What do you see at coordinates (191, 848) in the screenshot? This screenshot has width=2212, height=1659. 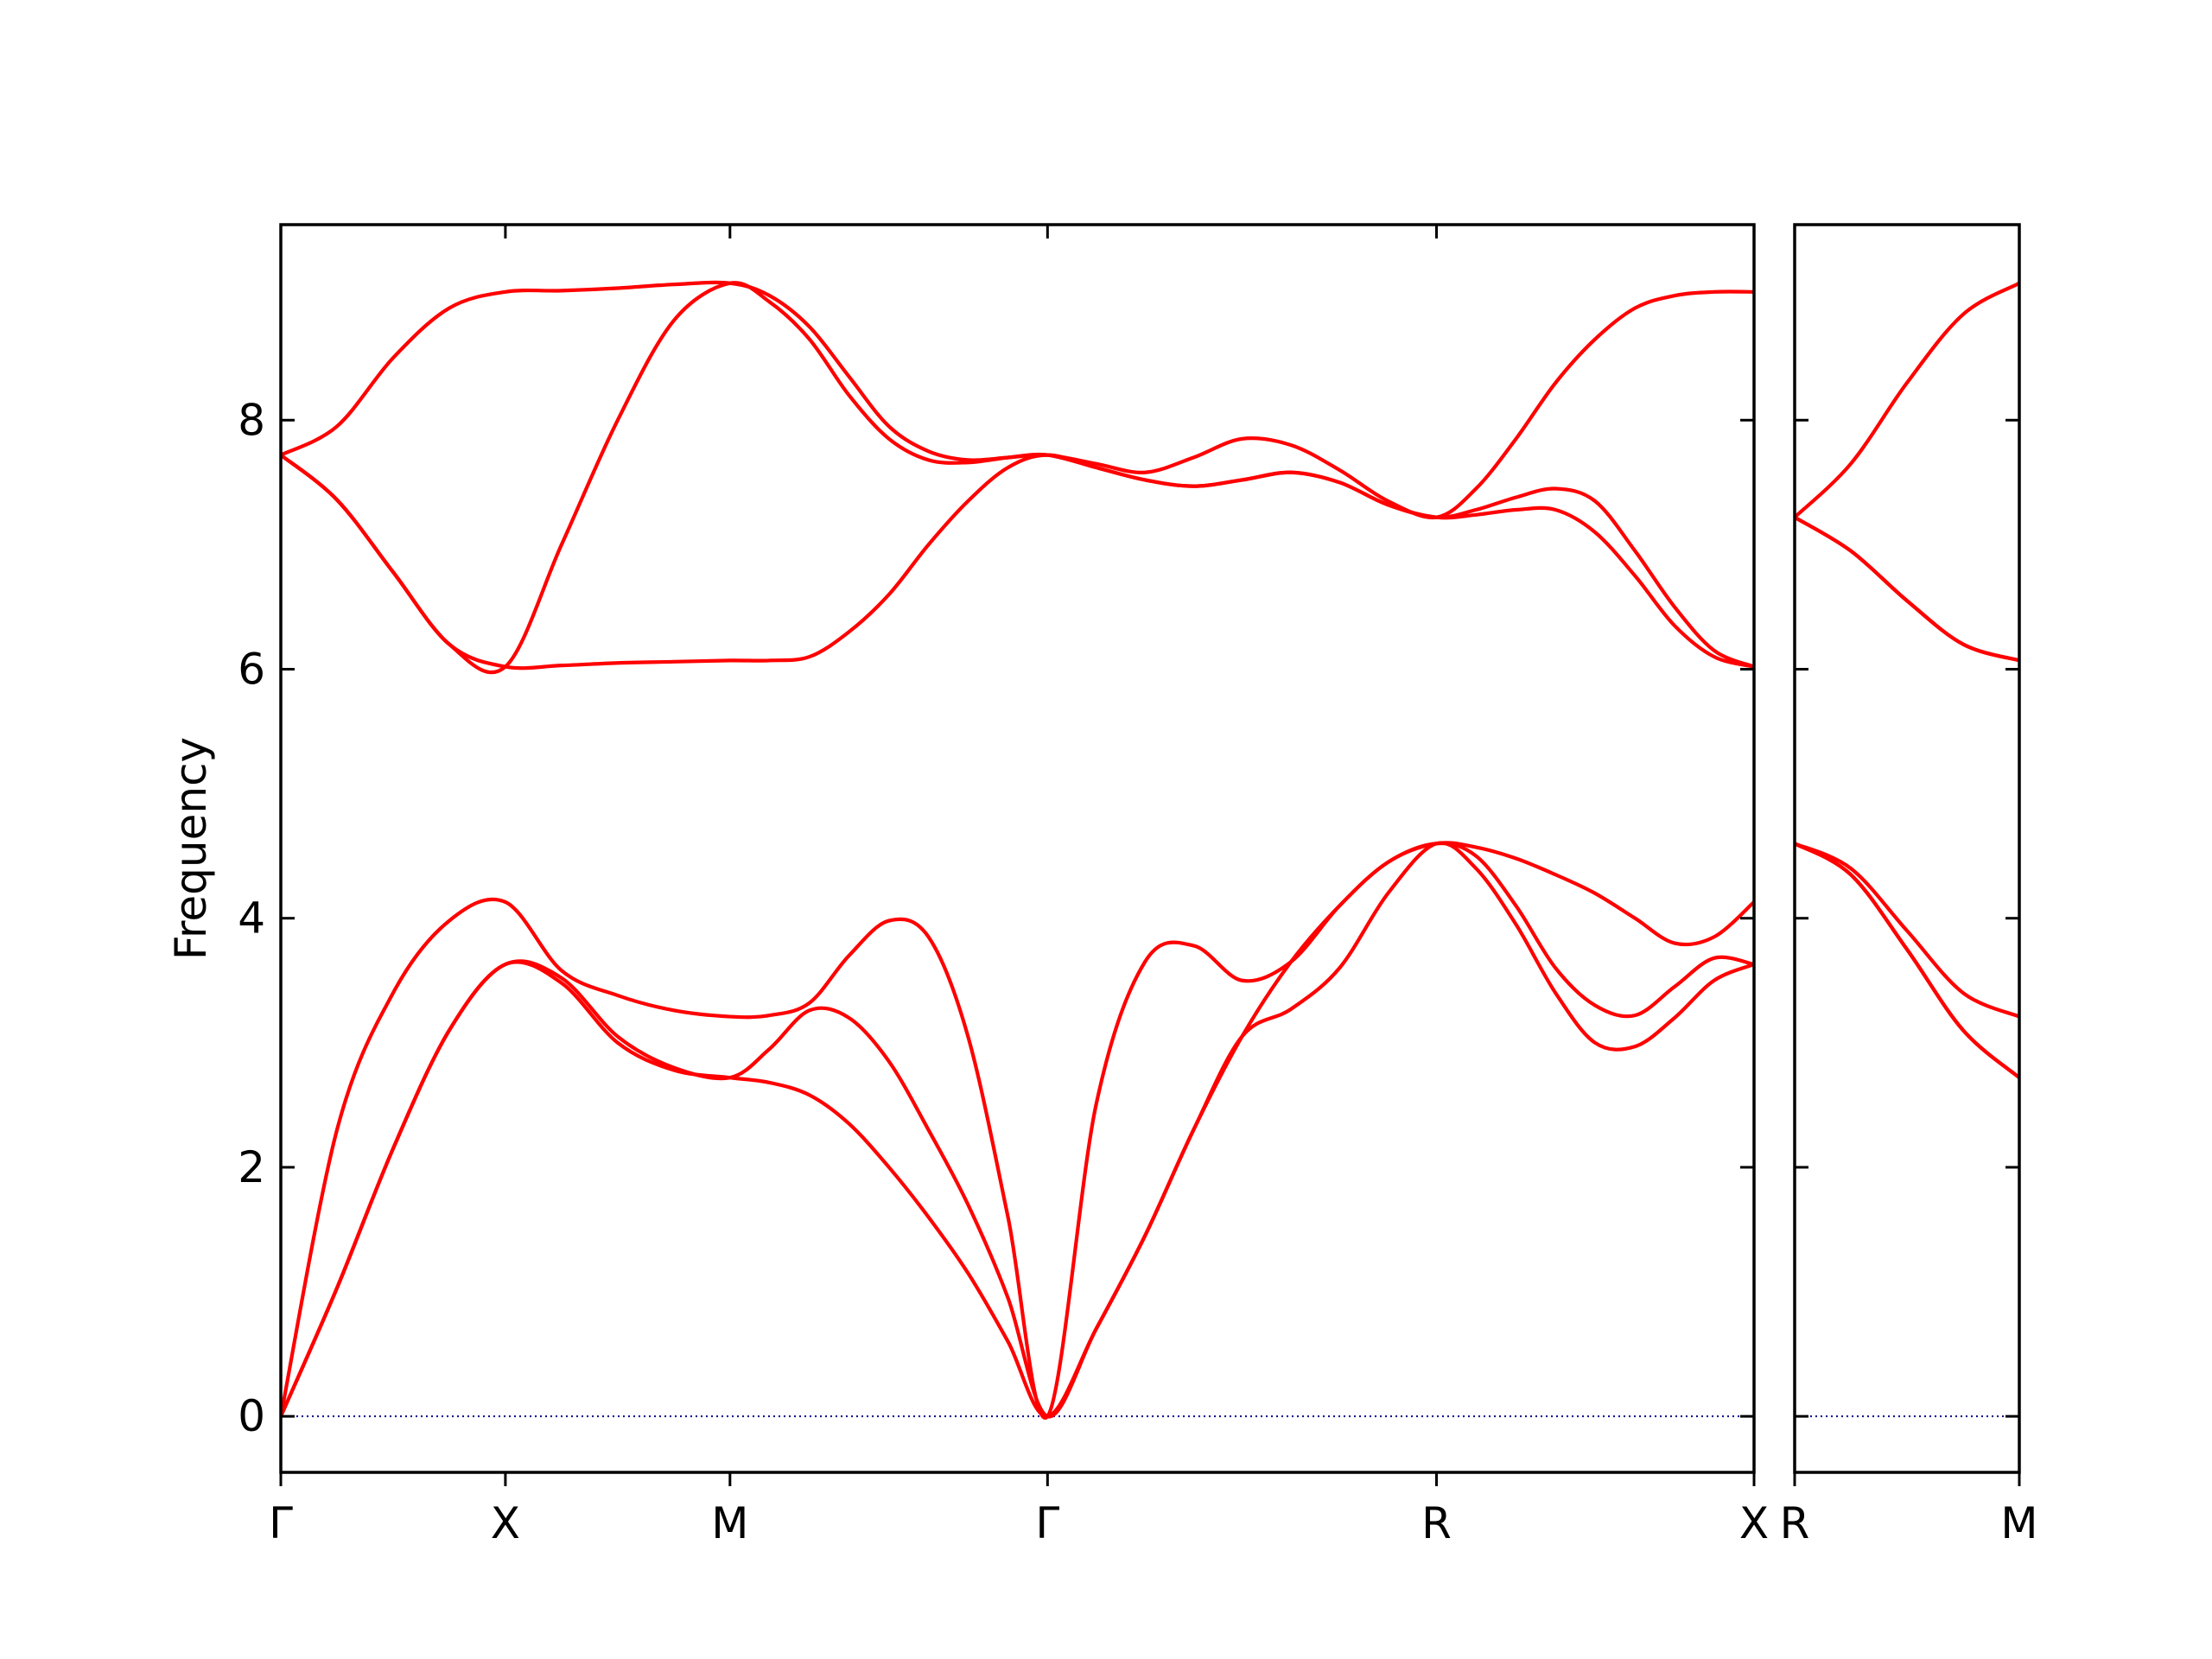 I see `y-axis-label: Frequency` at bounding box center [191, 848].